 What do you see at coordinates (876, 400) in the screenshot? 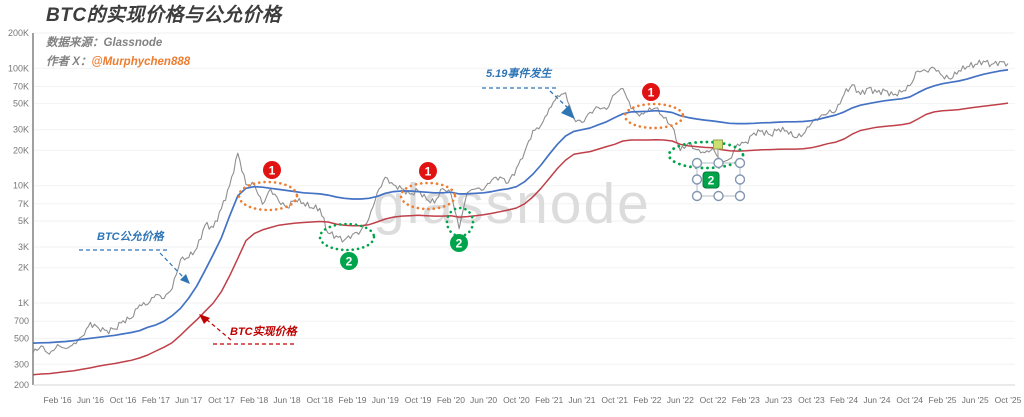
I see `x-tick-label: Jun '24` at bounding box center [876, 400].